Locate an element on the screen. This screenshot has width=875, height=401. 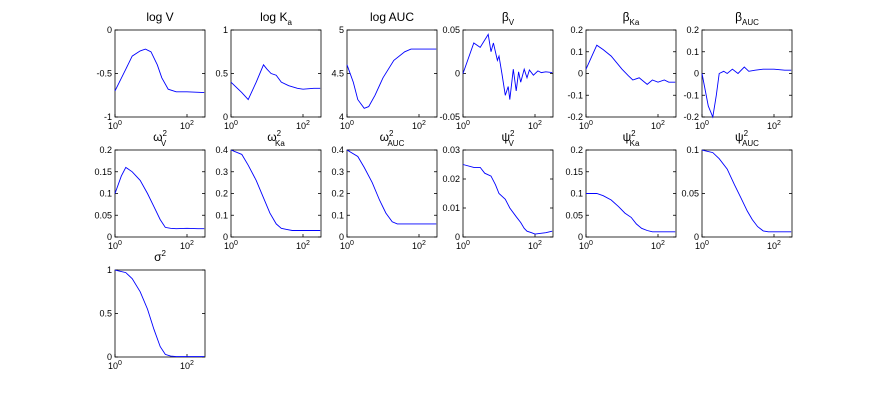
chart-10-ytick-label: 0.02 is located at coordinates (451, 179).